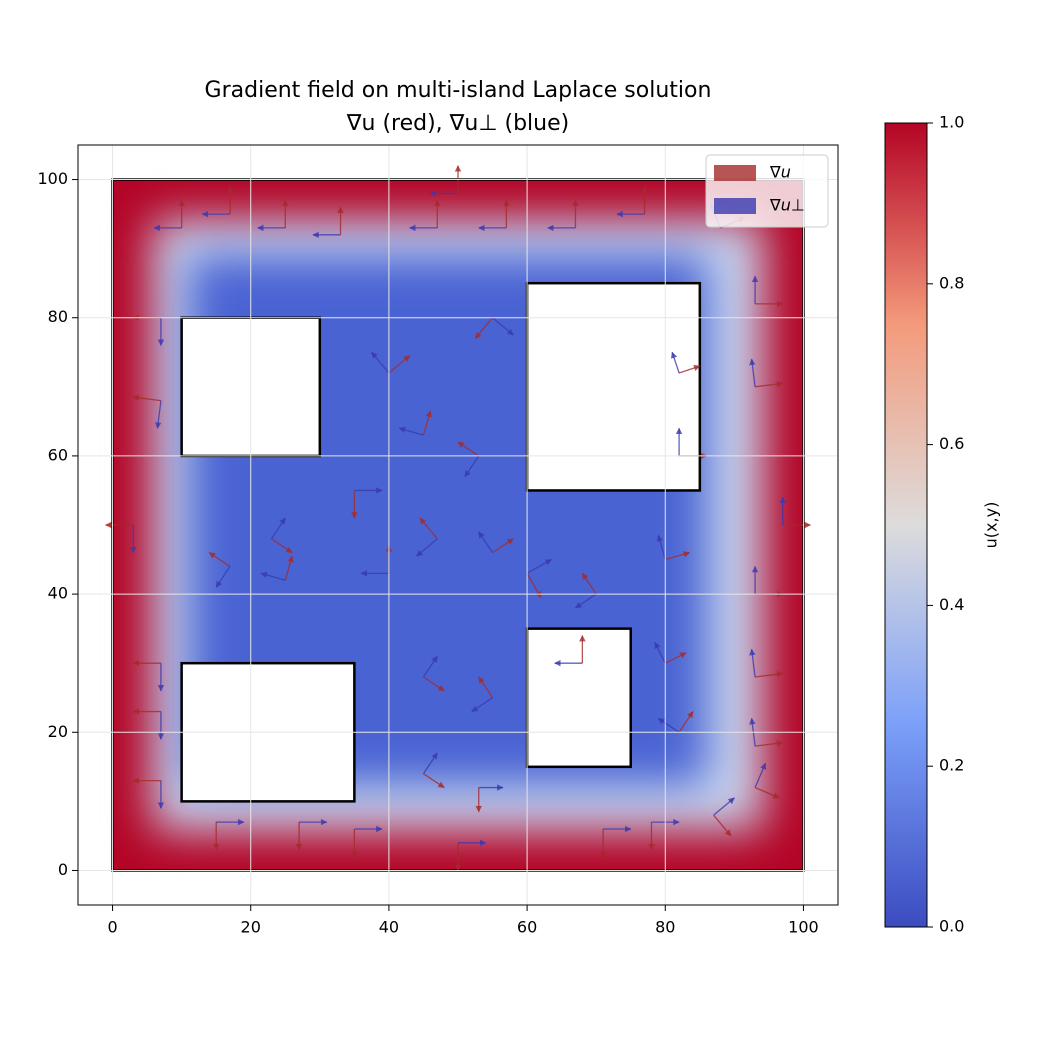  I want to click on legend-label: ∇u, so click(780, 172).